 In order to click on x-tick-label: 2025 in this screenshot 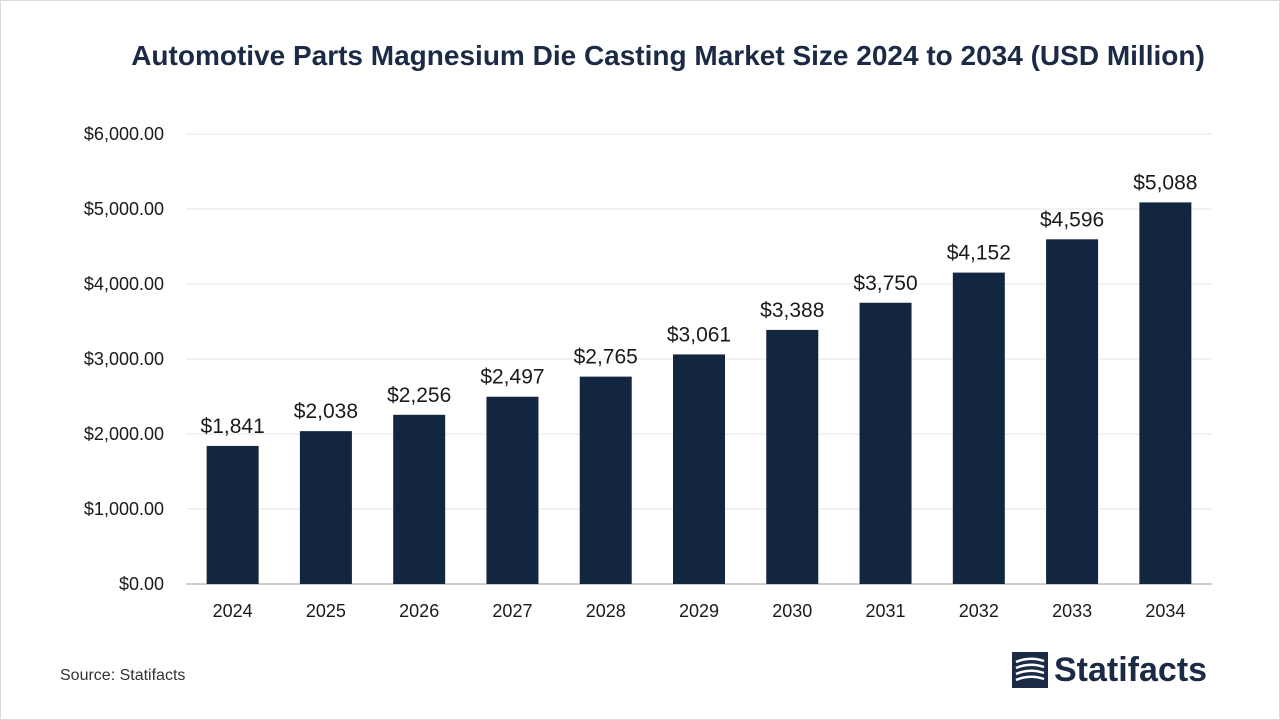, I will do `click(326, 611)`.